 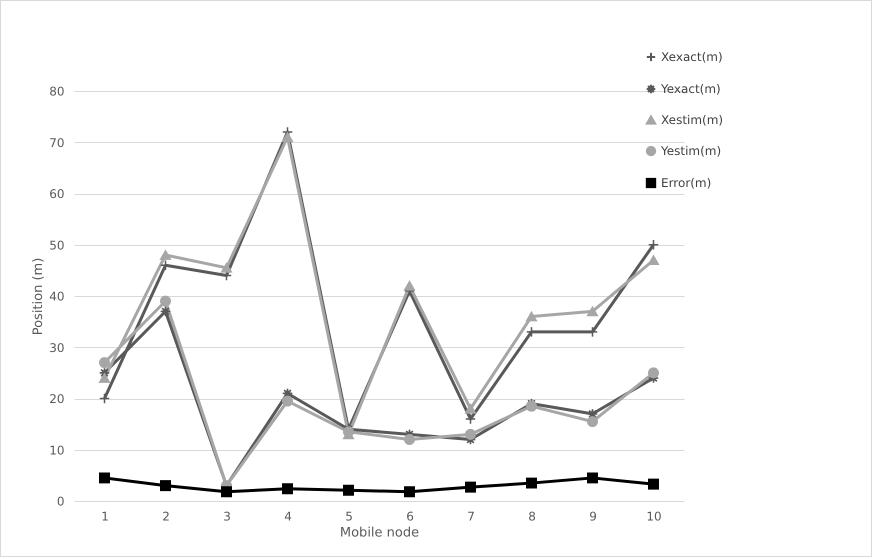 What do you see at coordinates (686, 183) in the screenshot?
I see `legend-label: Error(m)` at bounding box center [686, 183].